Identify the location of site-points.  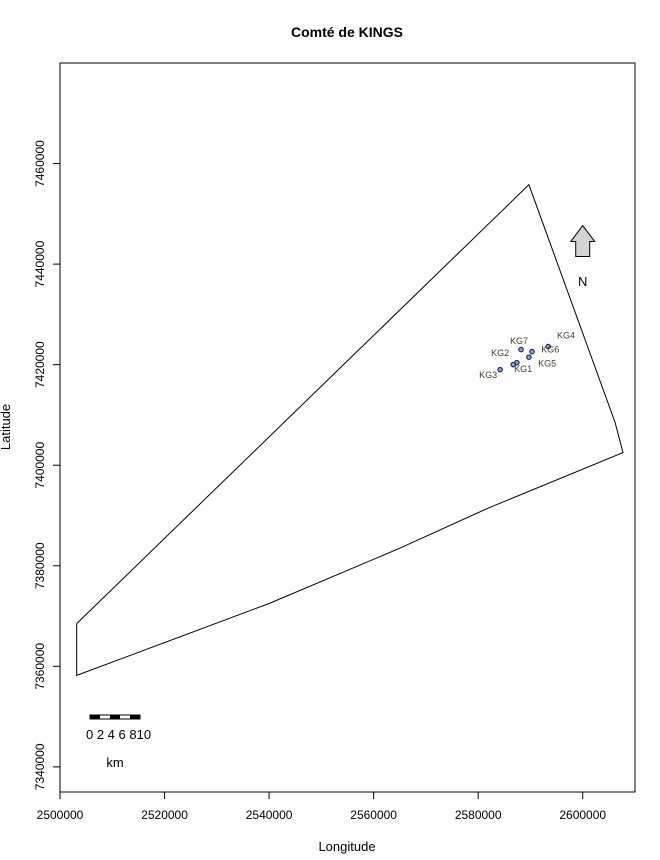
(524, 358).